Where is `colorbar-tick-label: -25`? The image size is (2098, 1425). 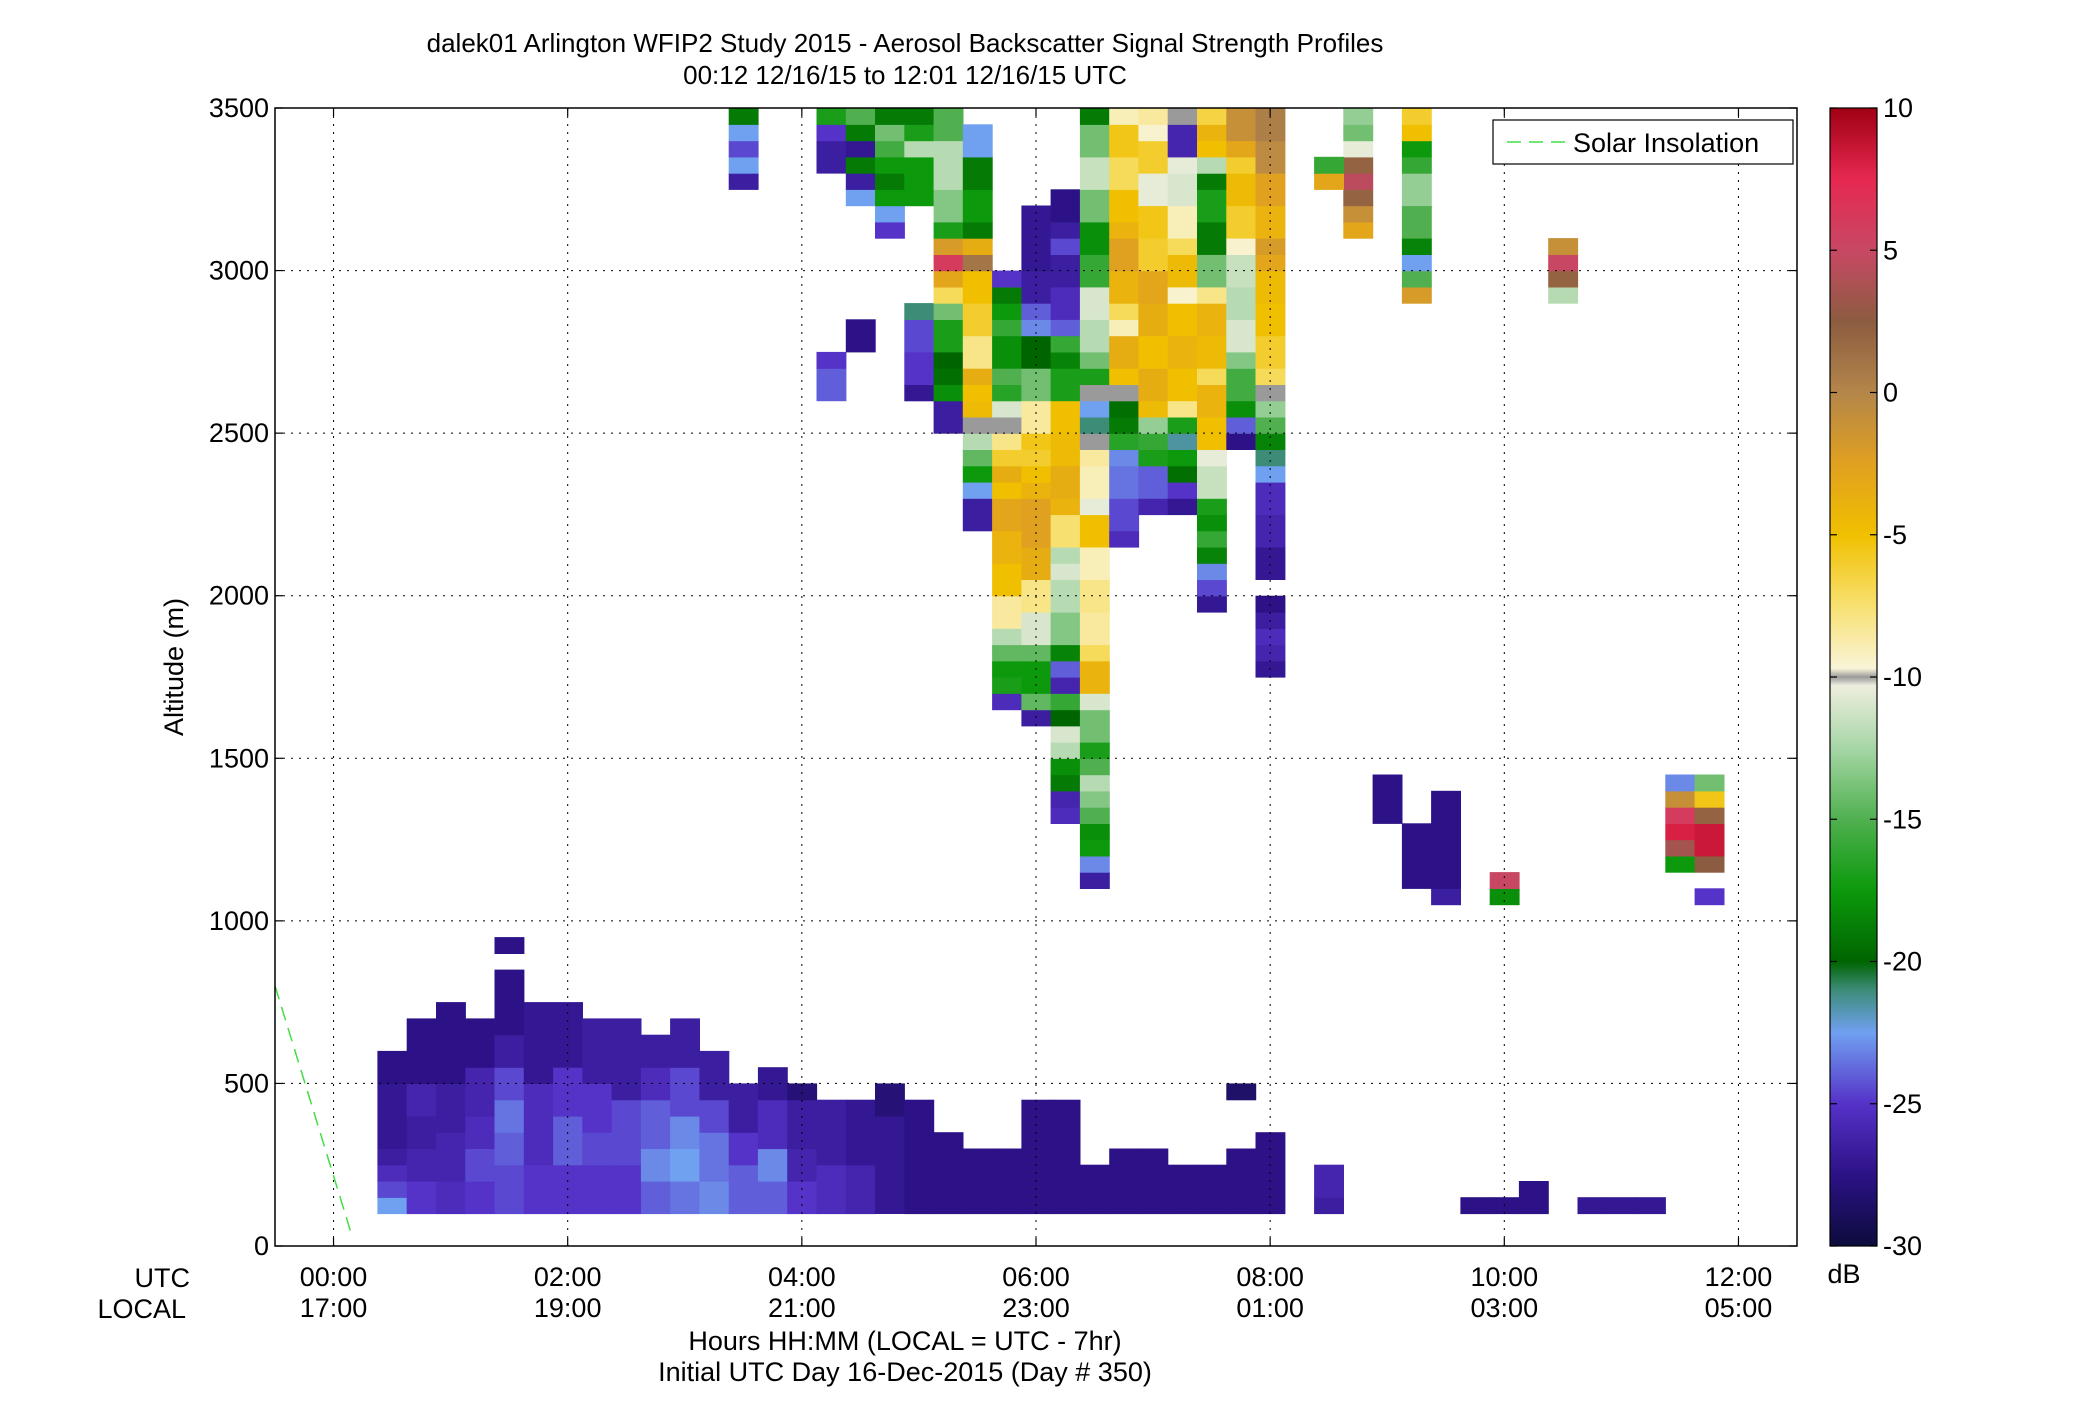 colorbar-tick-label: -25 is located at coordinates (1902, 1104).